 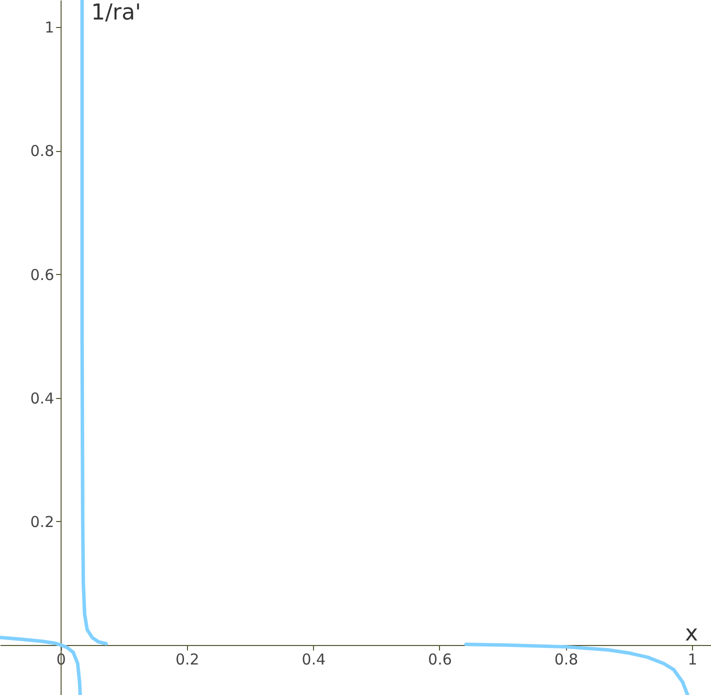 I want to click on y-axis-title: 1/ra', so click(x=116, y=13).